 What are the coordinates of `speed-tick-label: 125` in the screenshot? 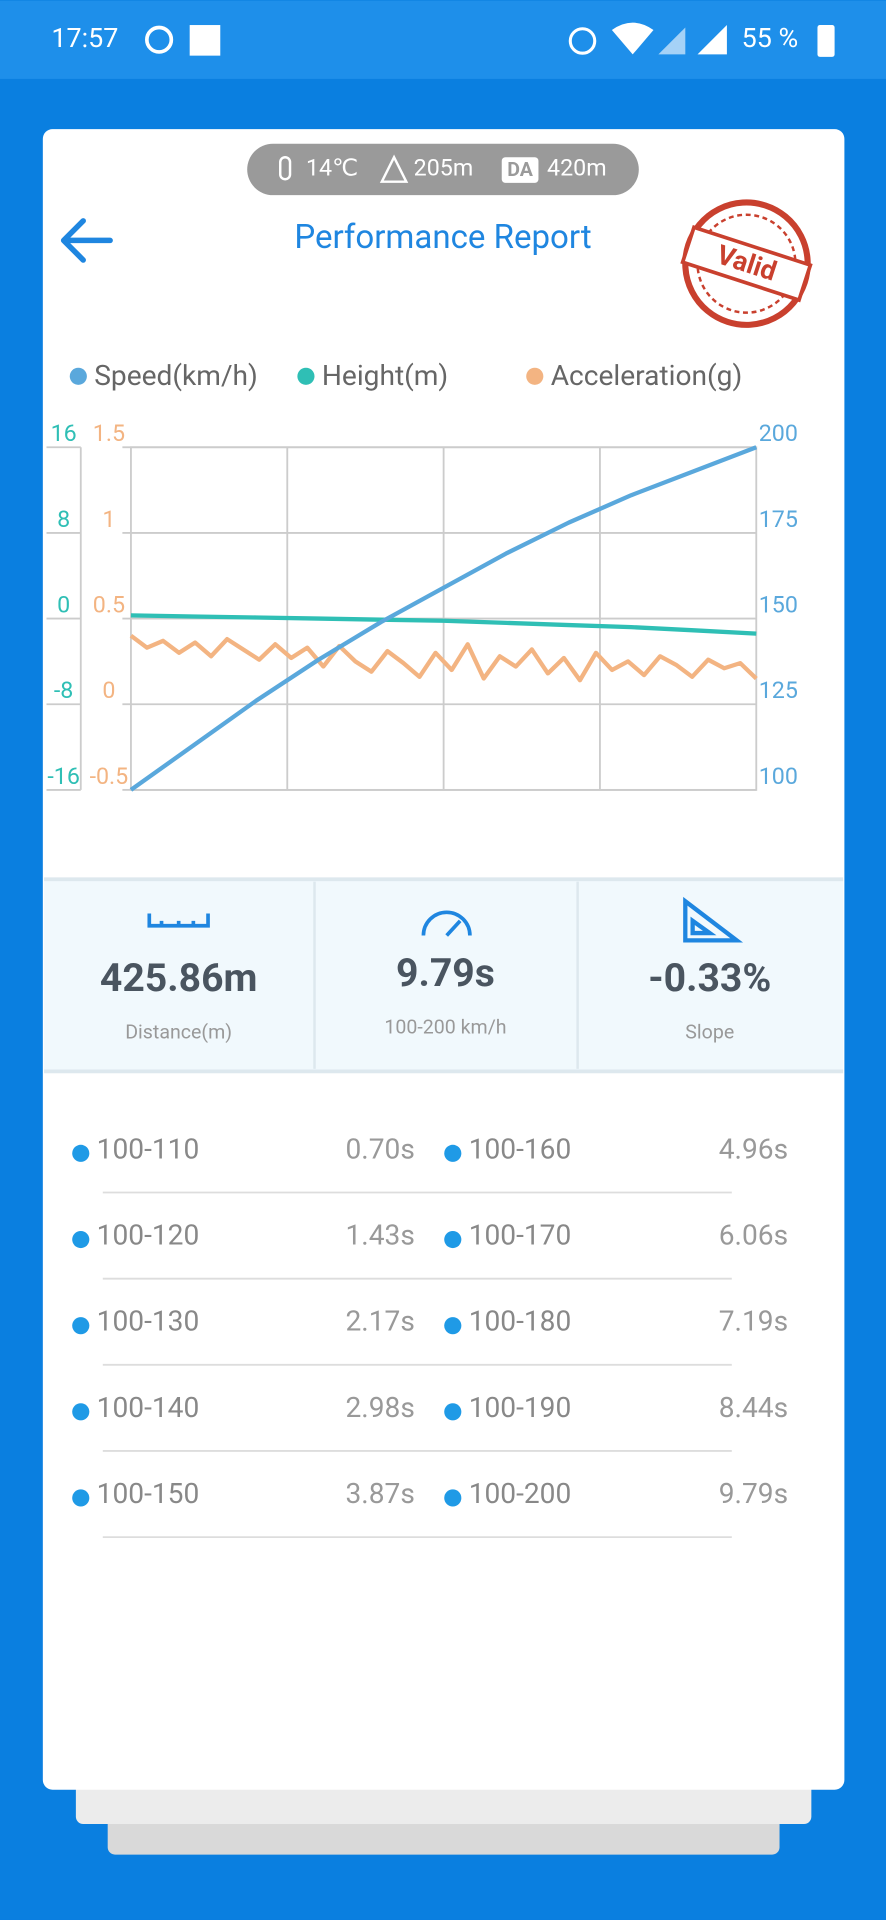 It's located at (778, 690).